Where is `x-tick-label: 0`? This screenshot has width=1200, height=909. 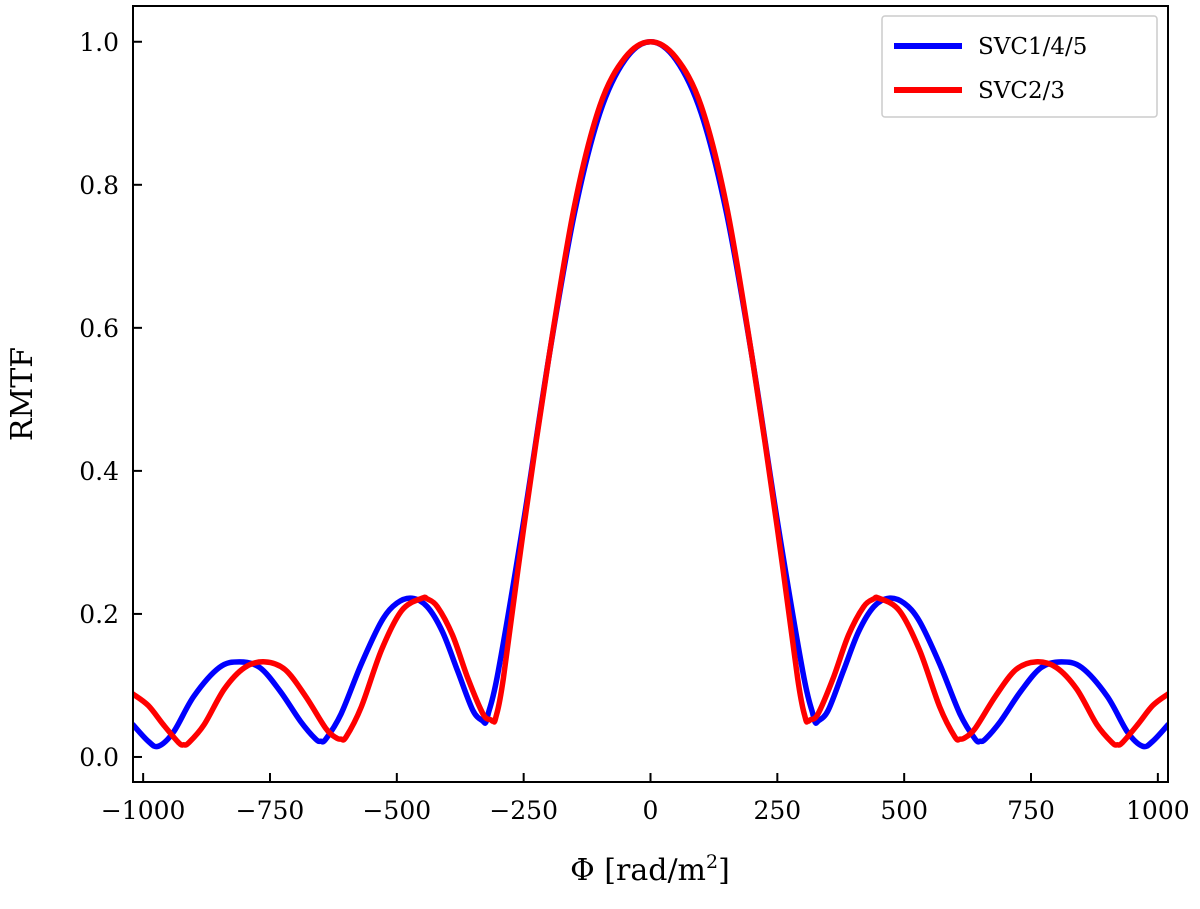 x-tick-label: 0 is located at coordinates (651, 810).